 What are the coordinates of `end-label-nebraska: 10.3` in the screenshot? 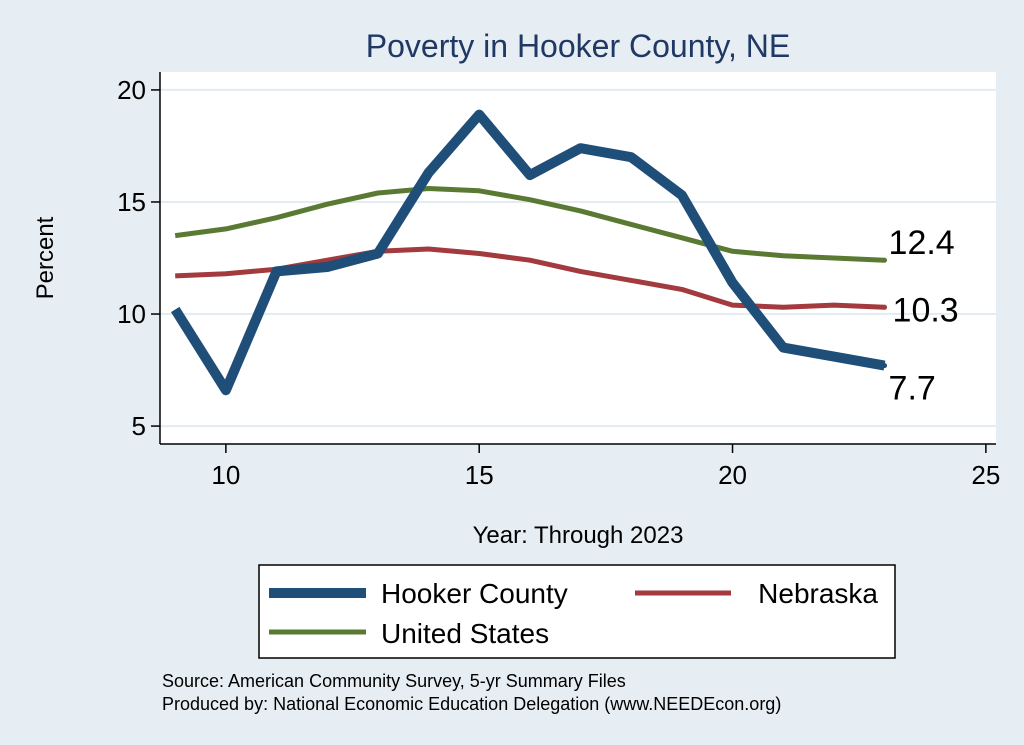 It's located at (926, 310).